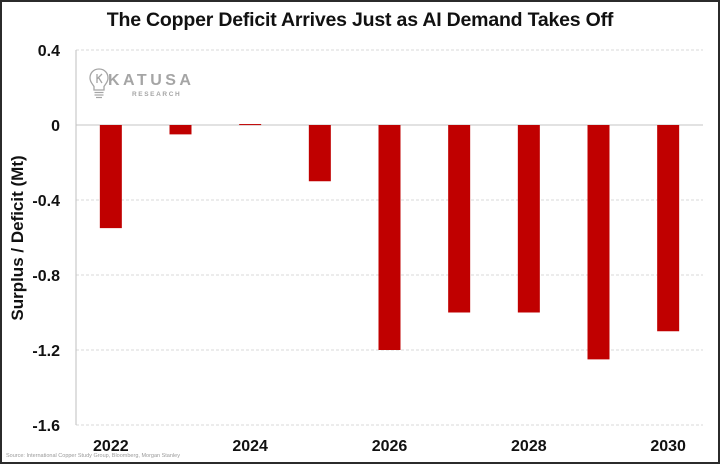 The image size is (720, 464). What do you see at coordinates (389, 237) in the screenshot?
I see `bar-2026` at bounding box center [389, 237].